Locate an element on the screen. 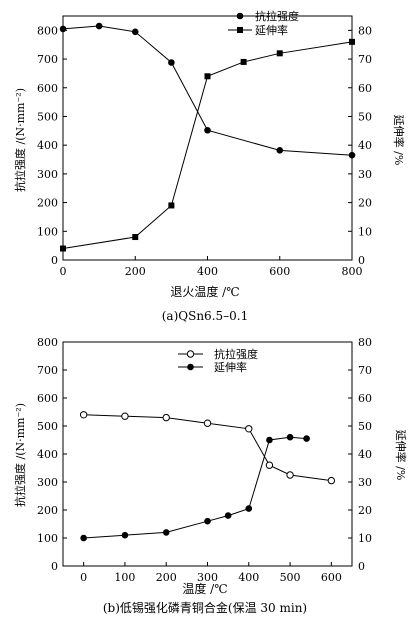 This screenshot has width=410, height=625. y-right-tick-label: 0 is located at coordinates (361, 260).